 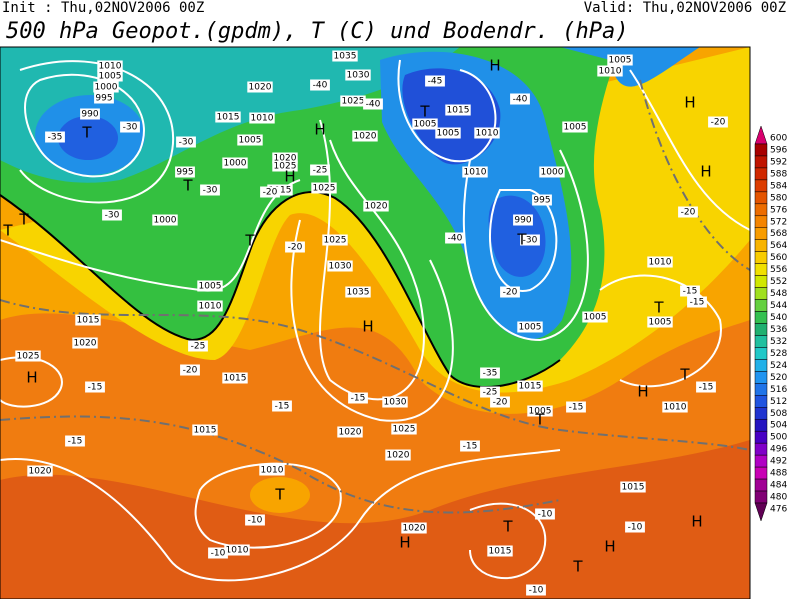 What do you see at coordinates (358, 76) in the screenshot?
I see `pressure-label: 1030` at bounding box center [358, 76].